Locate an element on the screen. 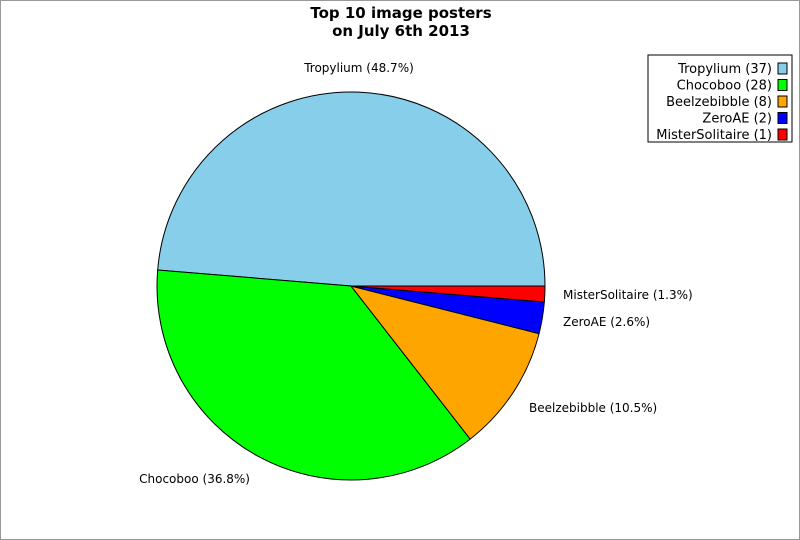 Image resolution: width=800 pixels, height=540 pixels. legend-swatch-chocoboo is located at coordinates (782, 85).